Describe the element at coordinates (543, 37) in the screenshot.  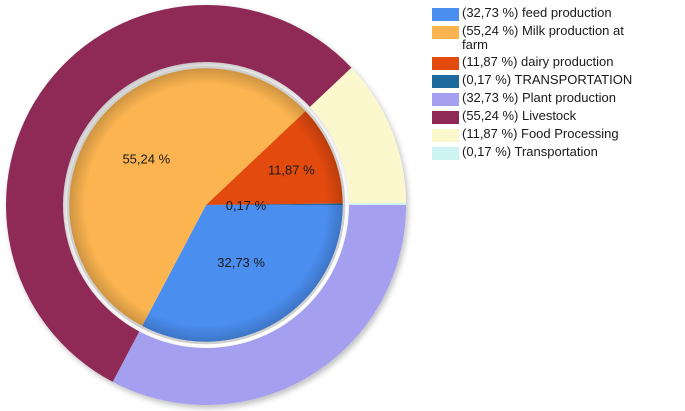
I see `legend-label: (55,24 %) Milk production at farm` at that location.